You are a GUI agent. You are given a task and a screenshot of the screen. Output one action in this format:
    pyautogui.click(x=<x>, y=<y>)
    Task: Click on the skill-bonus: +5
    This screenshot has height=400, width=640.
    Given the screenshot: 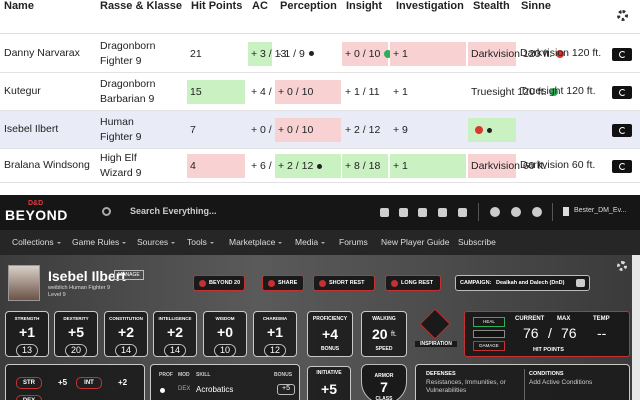 What is the action you would take?
    pyautogui.click(x=286, y=389)
    